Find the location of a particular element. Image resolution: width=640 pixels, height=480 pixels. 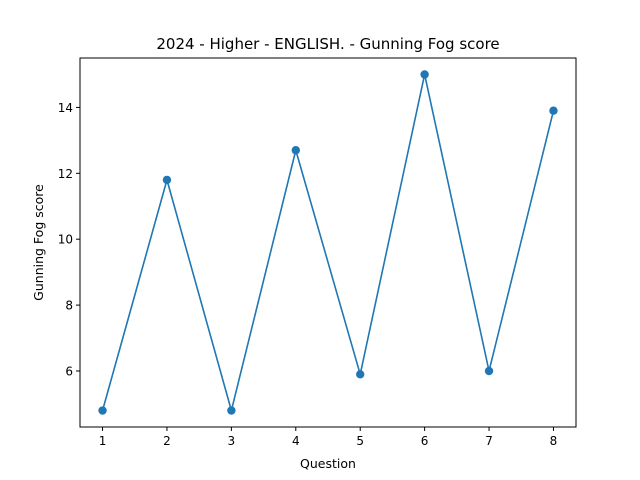

x-tick-label: 4 is located at coordinates (296, 441).